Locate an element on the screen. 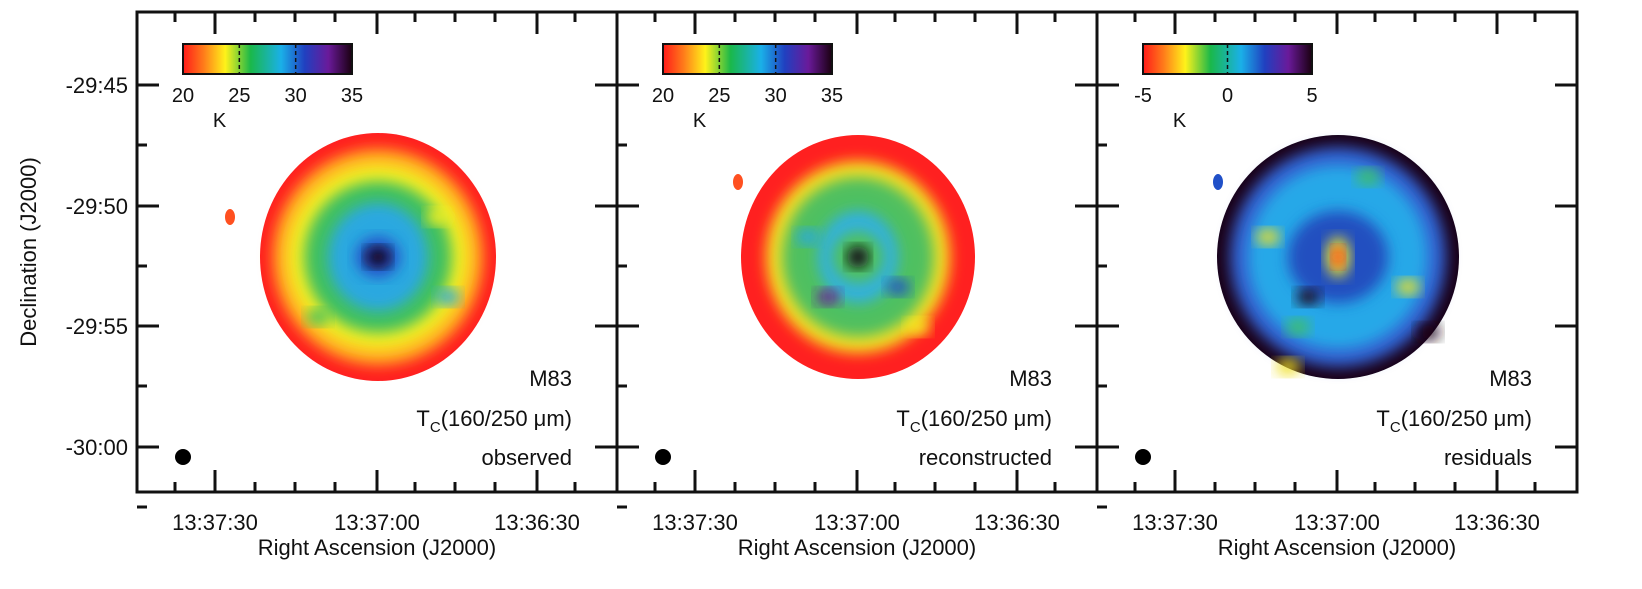 Image resolution: width=1642 pixels, height=589 pixels. y-tick-label: -29:50 is located at coordinates (97, 206).